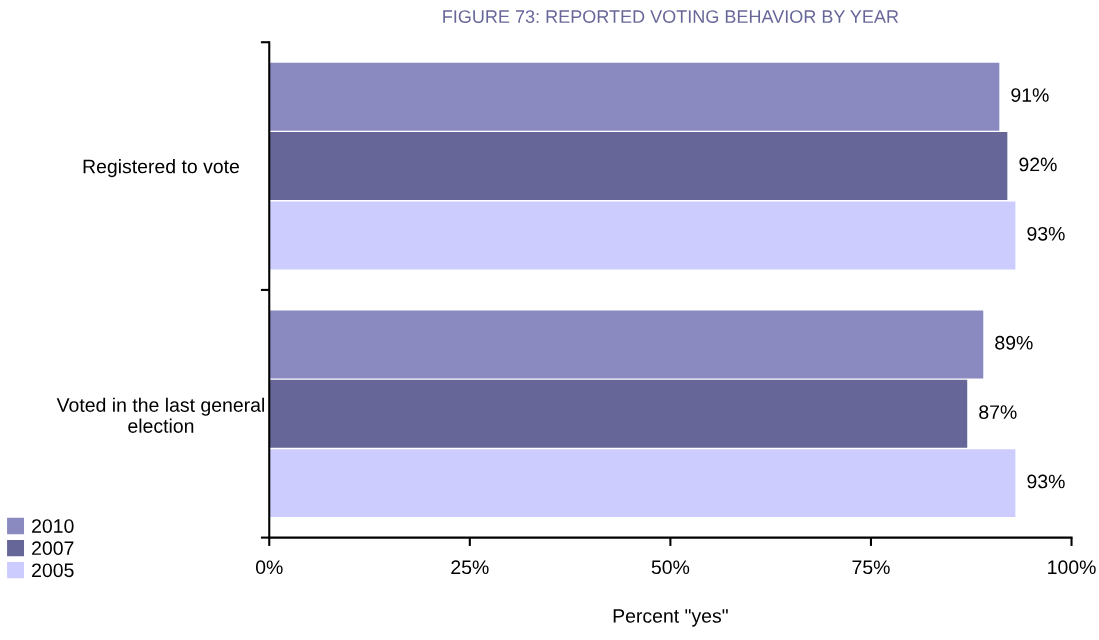 This screenshot has height=640, width=1099. What do you see at coordinates (53, 548) in the screenshot?
I see `legend-label: 2007` at bounding box center [53, 548].